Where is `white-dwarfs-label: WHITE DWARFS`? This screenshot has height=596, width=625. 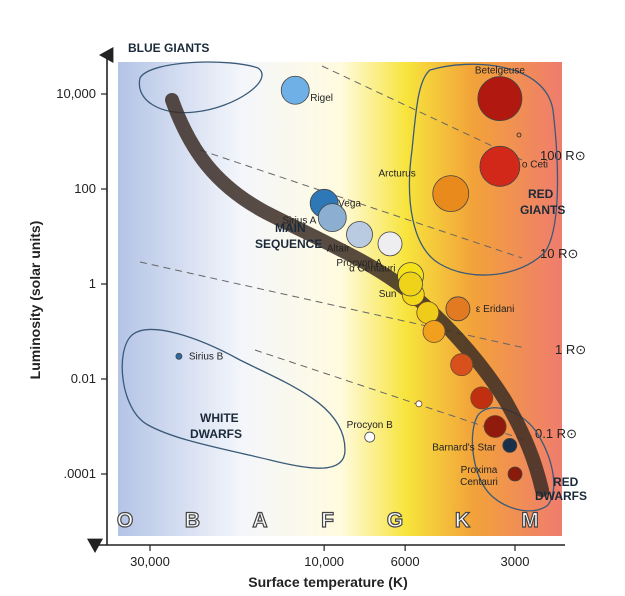 white-dwarfs-label: WHITE DWARFS is located at coordinates (216, 426).